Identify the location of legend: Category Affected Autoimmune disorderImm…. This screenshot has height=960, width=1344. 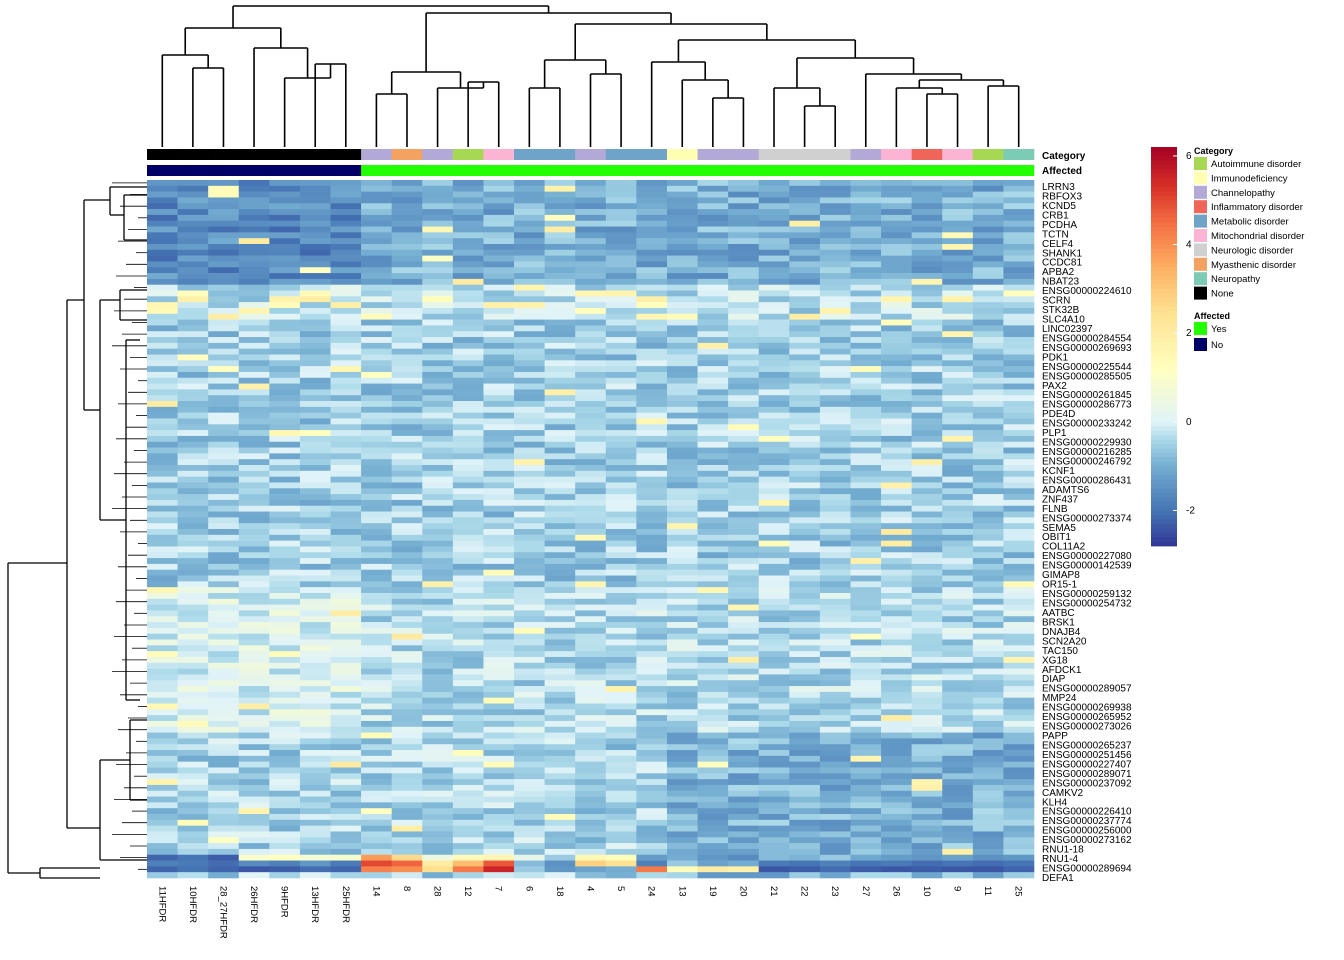
(1249, 248).